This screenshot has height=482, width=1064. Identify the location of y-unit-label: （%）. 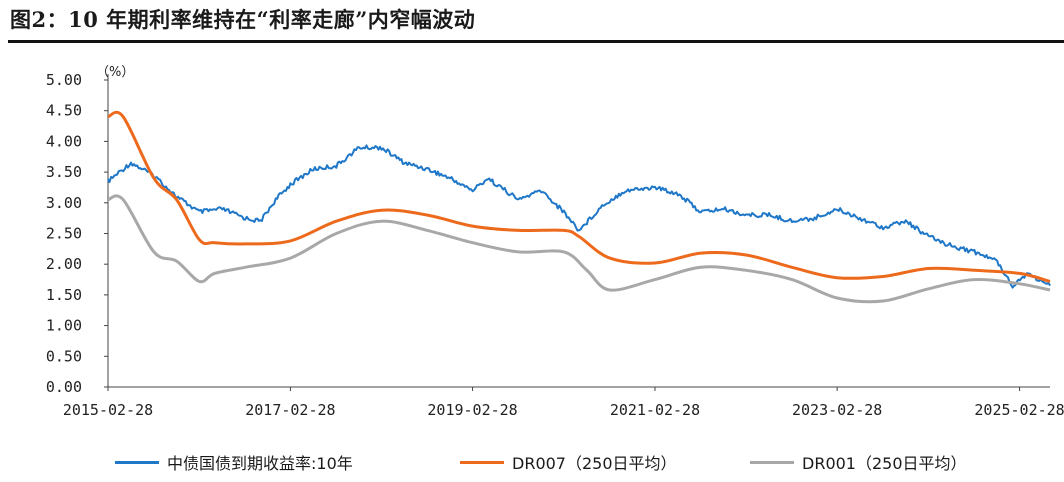
(115, 72).